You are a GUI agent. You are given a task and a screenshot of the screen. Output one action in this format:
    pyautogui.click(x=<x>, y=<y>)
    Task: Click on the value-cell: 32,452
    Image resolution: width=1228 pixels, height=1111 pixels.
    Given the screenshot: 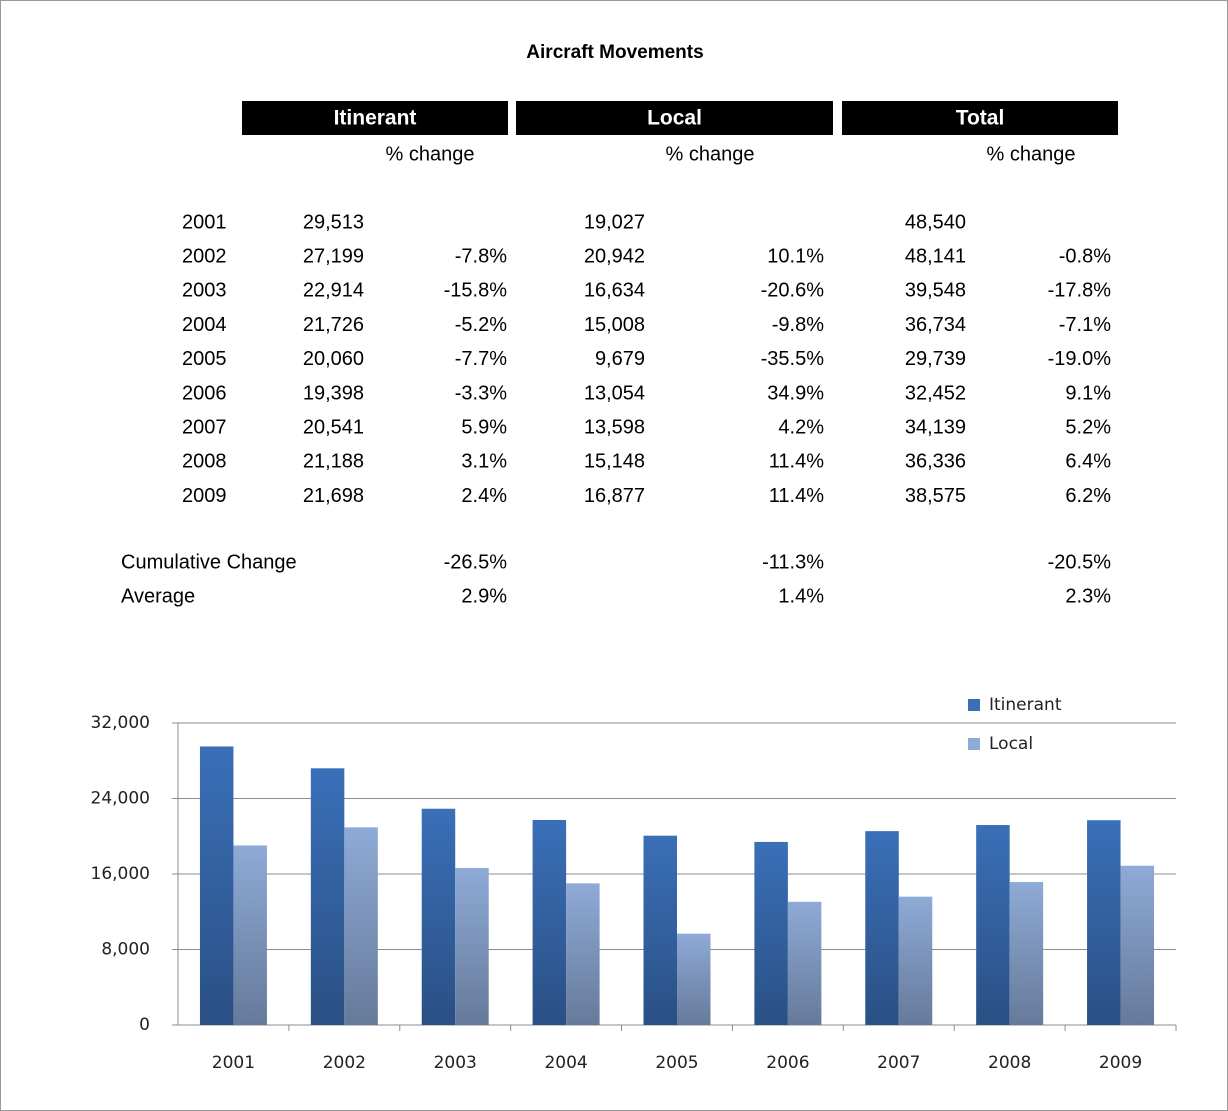 What is the action you would take?
    pyautogui.click(x=935, y=393)
    